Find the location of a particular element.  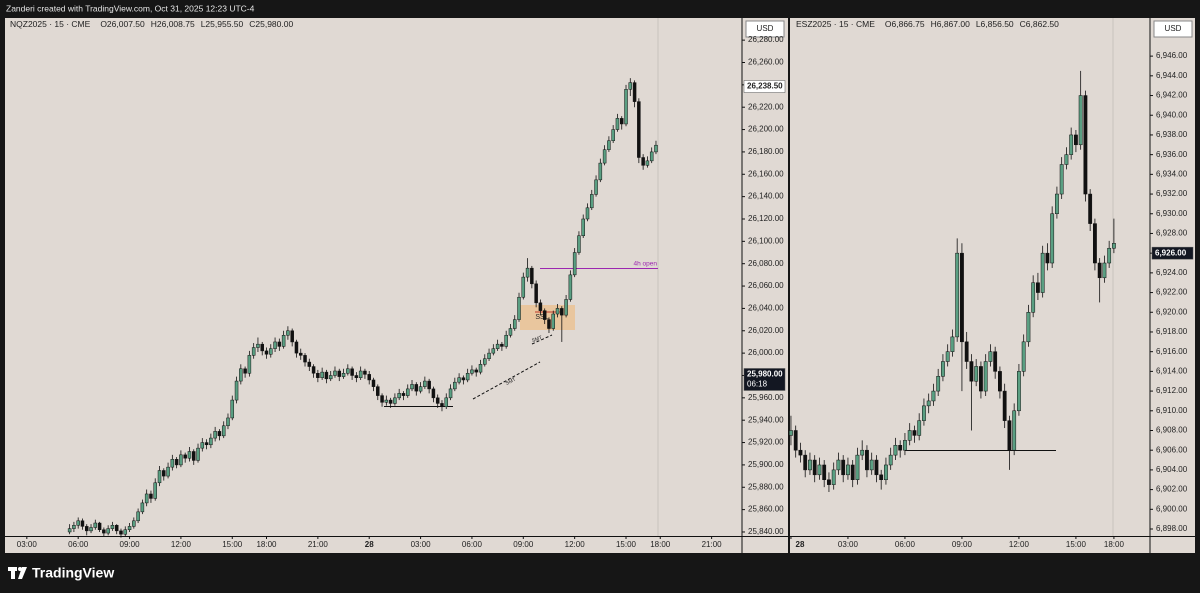

ohlc-value: C25,980.00 is located at coordinates (271, 24).